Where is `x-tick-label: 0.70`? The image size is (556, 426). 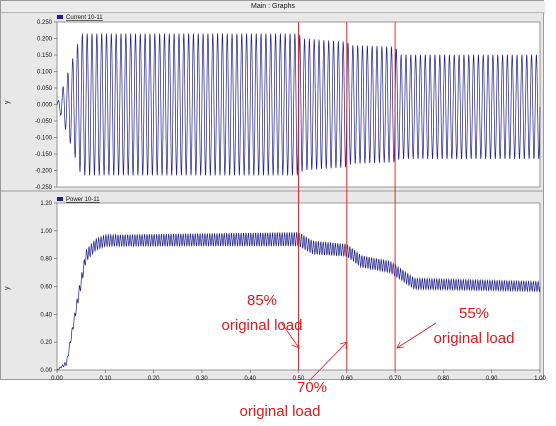 x-tick-label: 0.70 is located at coordinates (395, 379).